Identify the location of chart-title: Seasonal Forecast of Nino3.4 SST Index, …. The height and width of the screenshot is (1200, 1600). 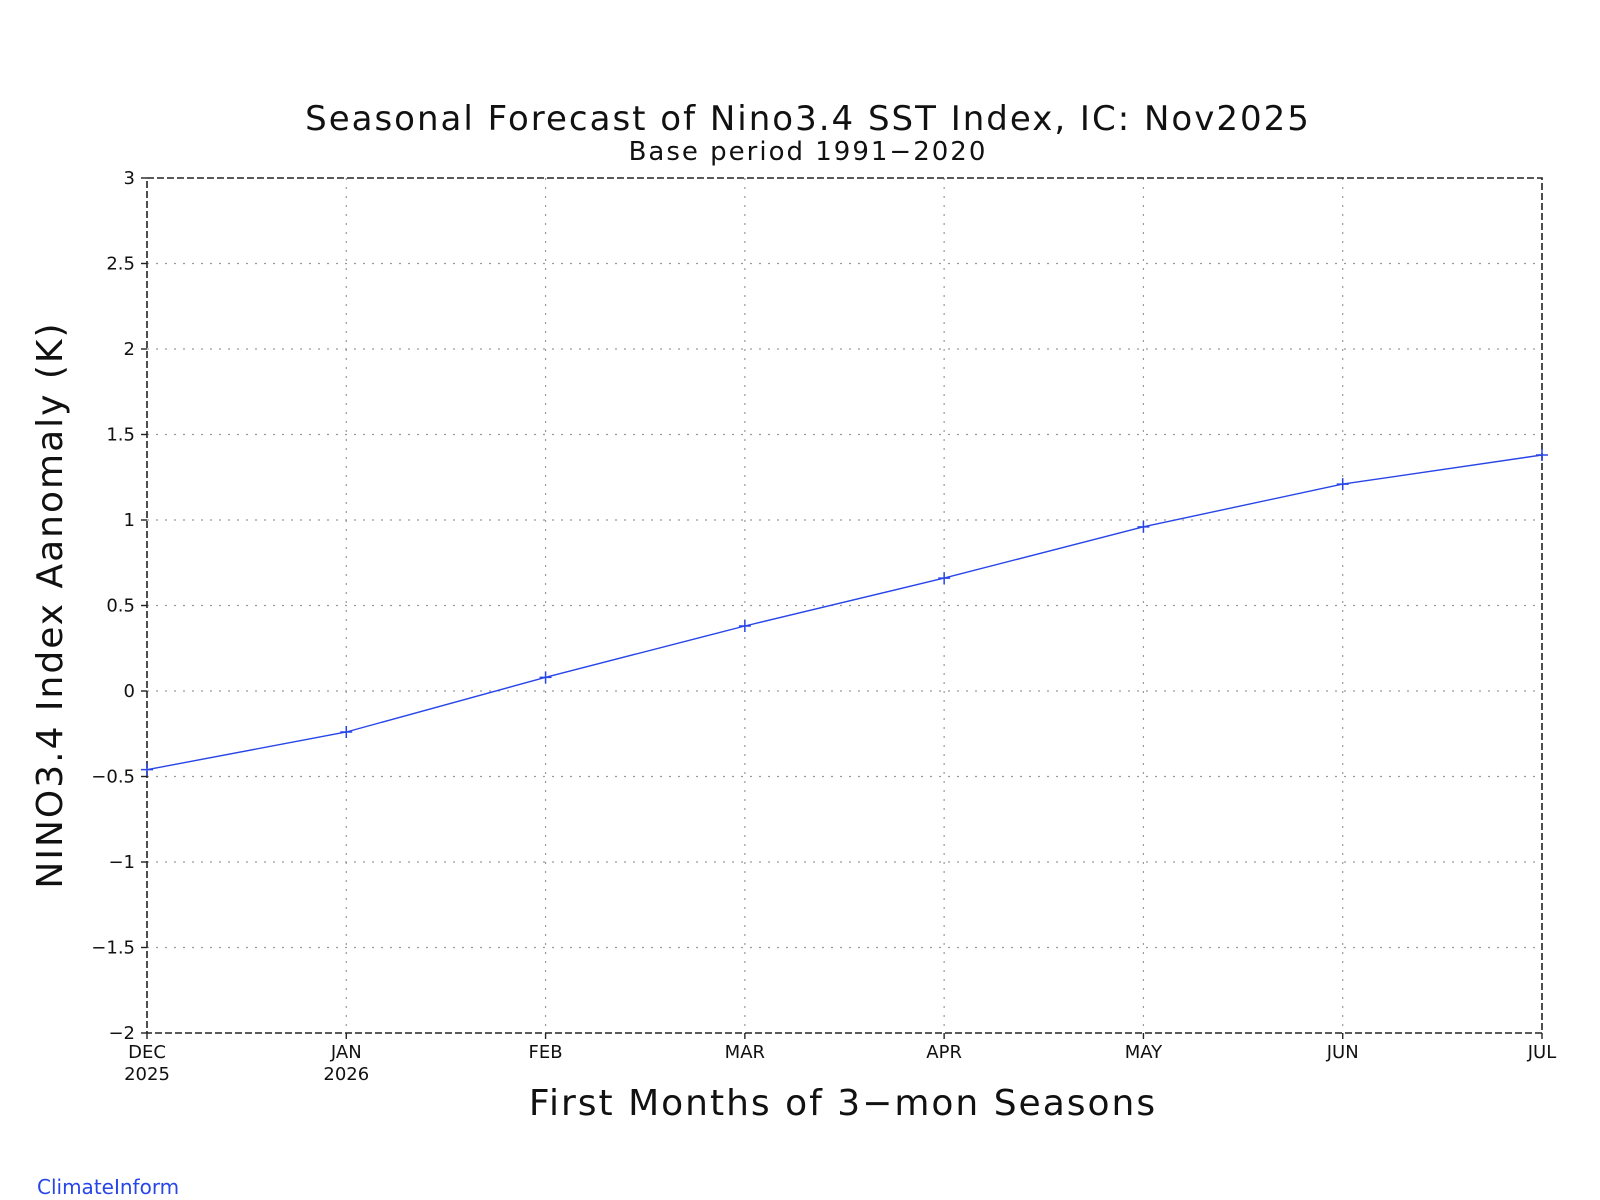
(808, 119).